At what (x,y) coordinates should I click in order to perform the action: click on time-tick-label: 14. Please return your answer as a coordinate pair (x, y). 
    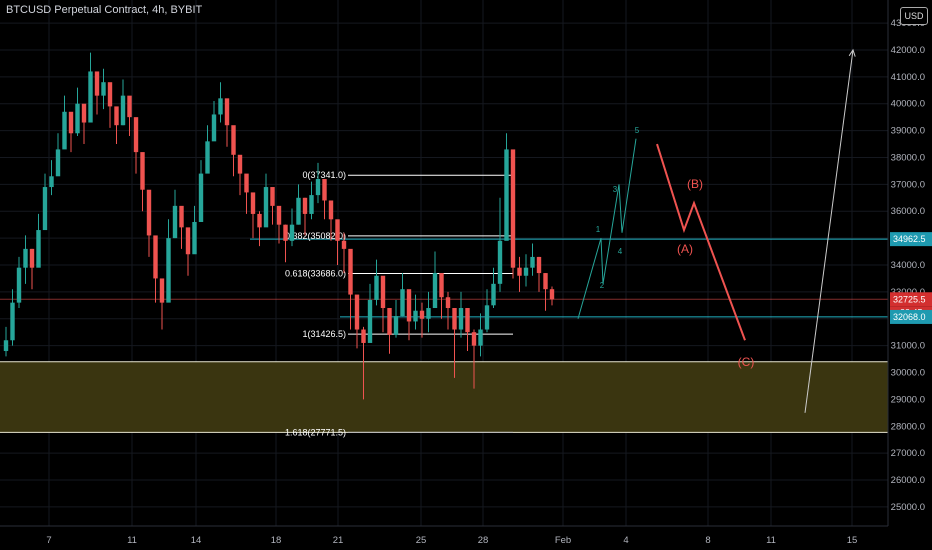
    Looking at the image, I should click on (196, 540).